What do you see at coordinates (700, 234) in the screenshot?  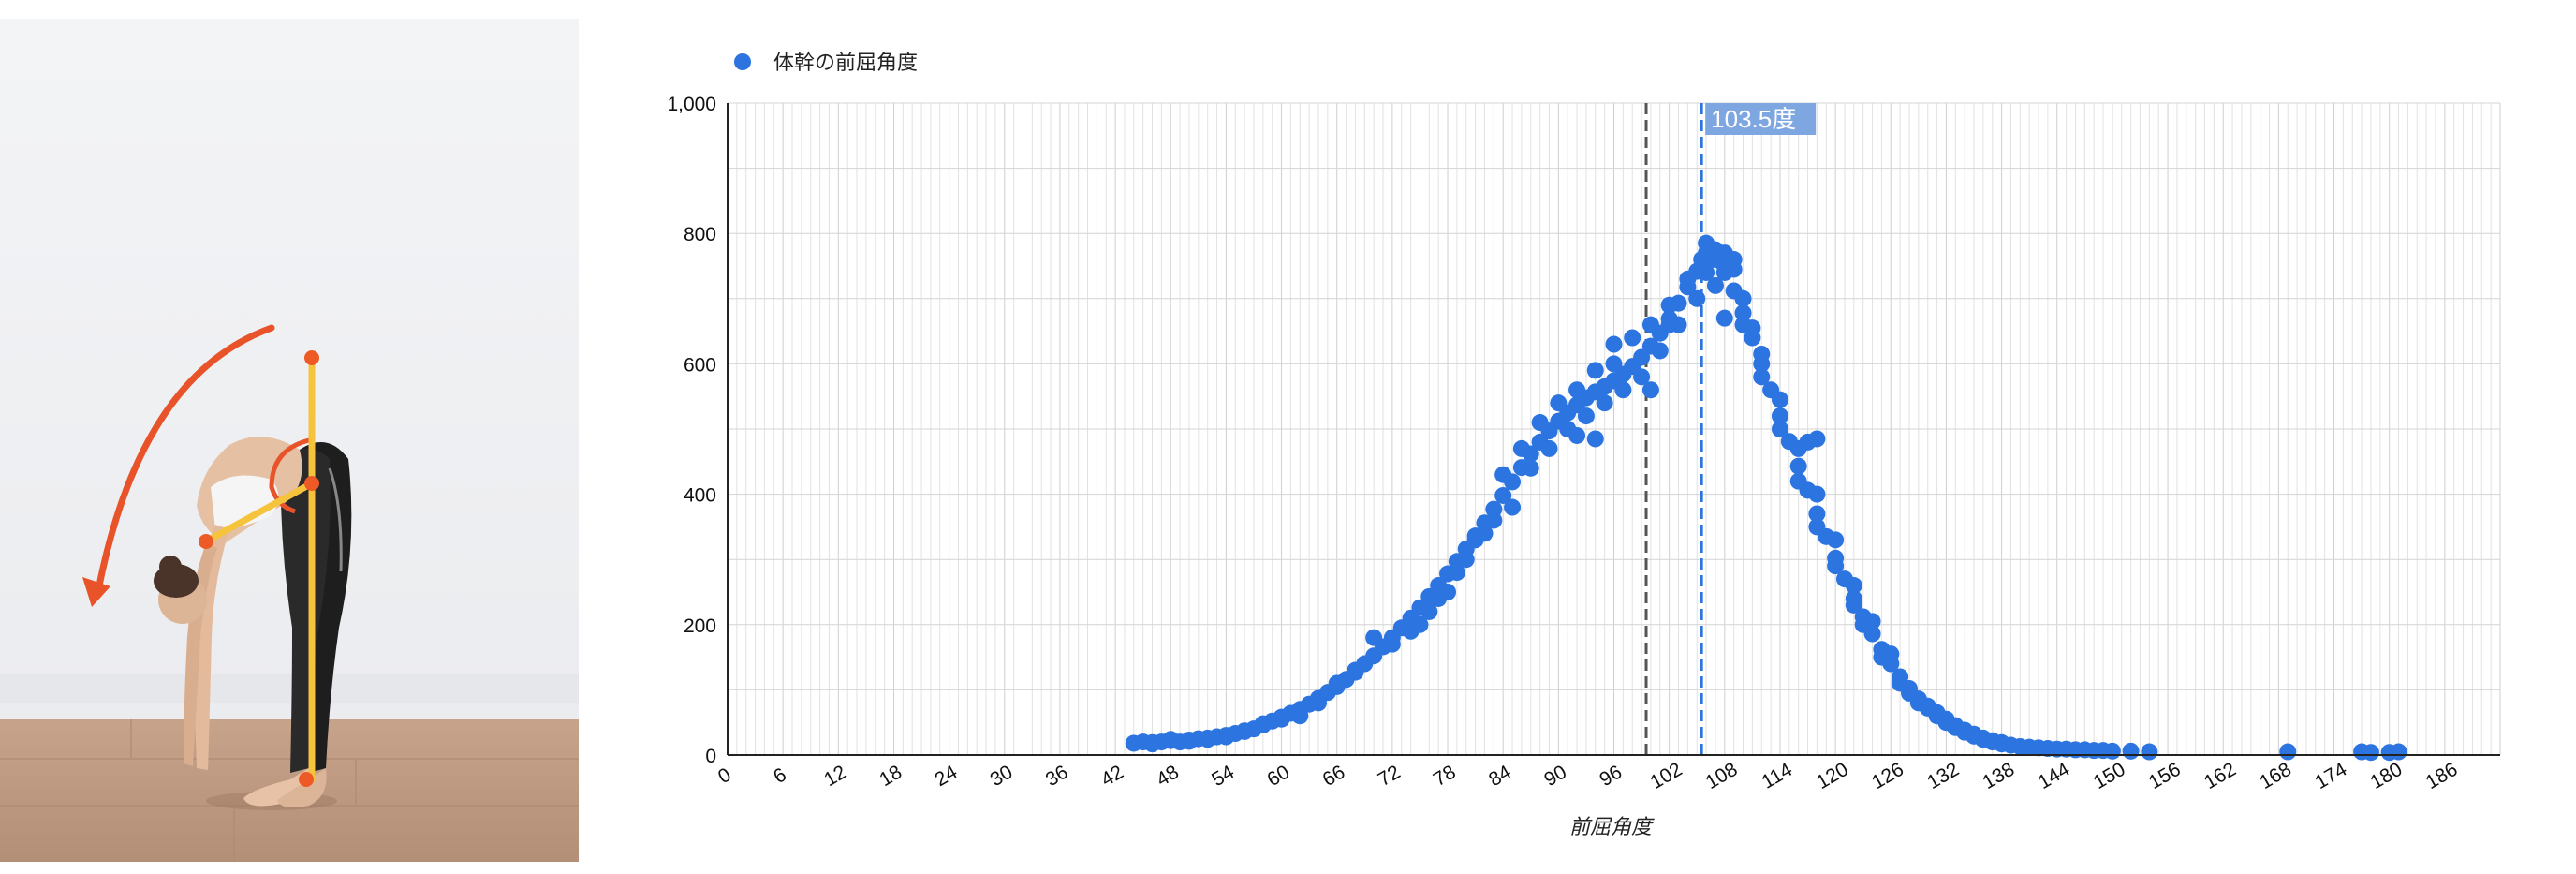 I see `y-tick-label: 800` at bounding box center [700, 234].